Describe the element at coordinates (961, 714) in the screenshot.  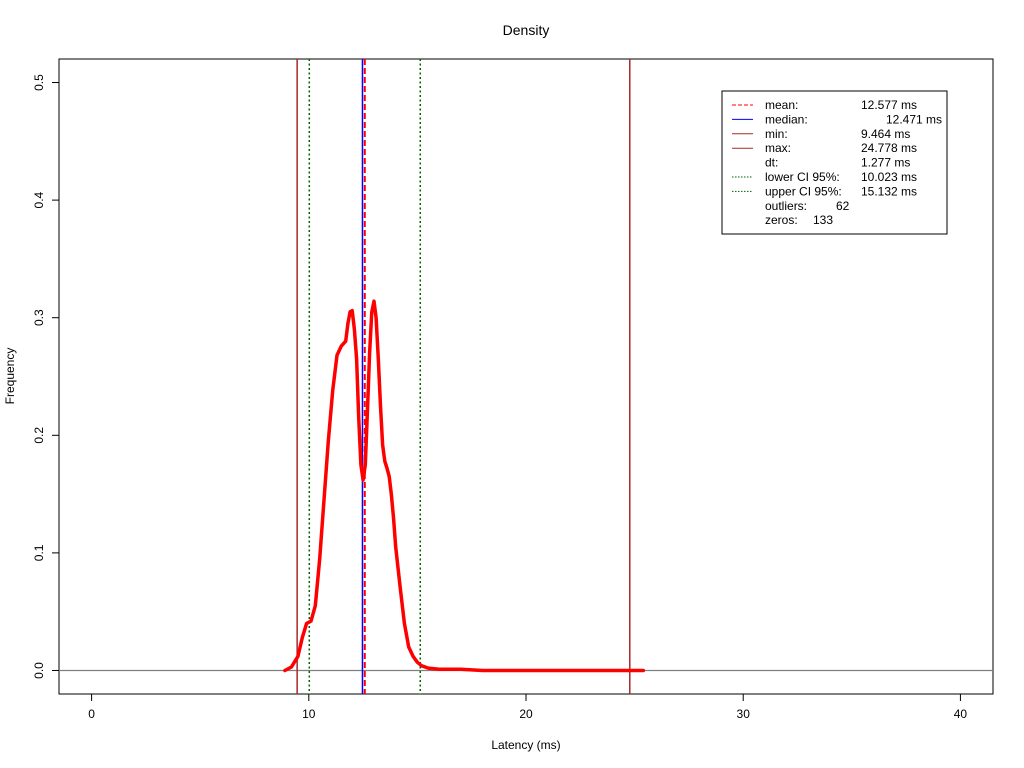
I see `x-tick-label: 40` at that location.